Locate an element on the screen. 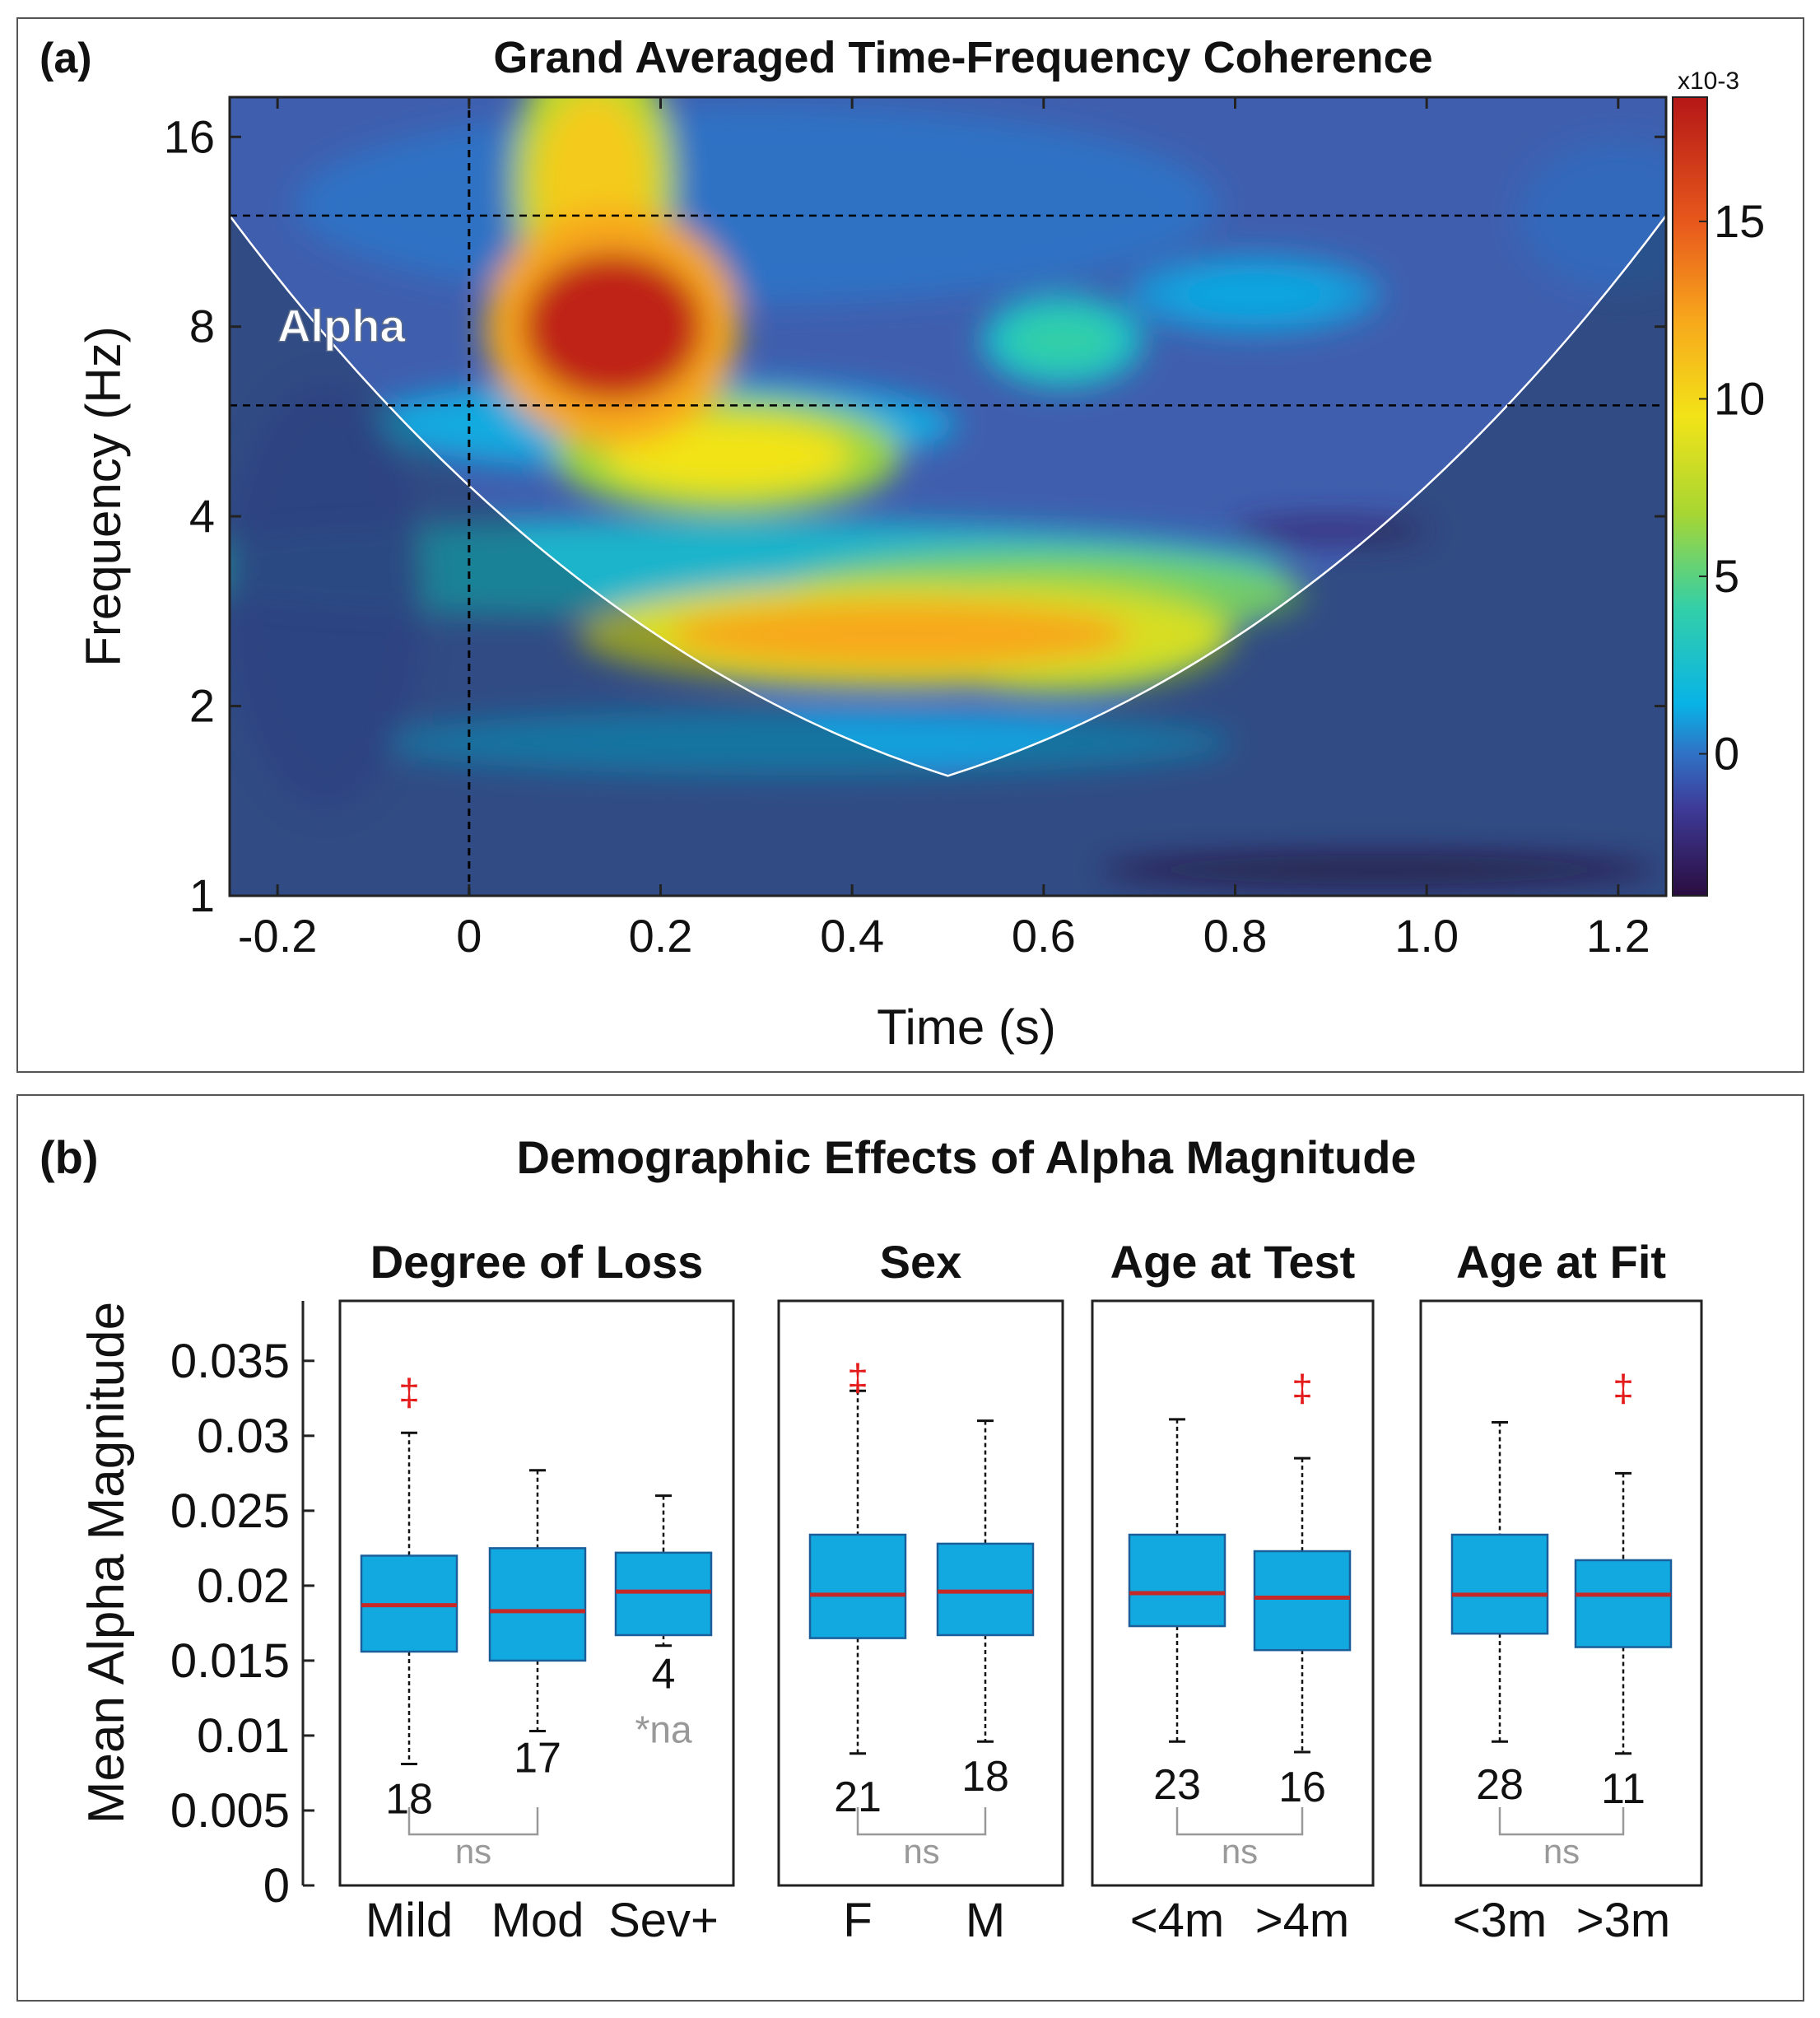 This screenshot has width=1820, height=2018. category-label: >4m is located at coordinates (1302, 1920).